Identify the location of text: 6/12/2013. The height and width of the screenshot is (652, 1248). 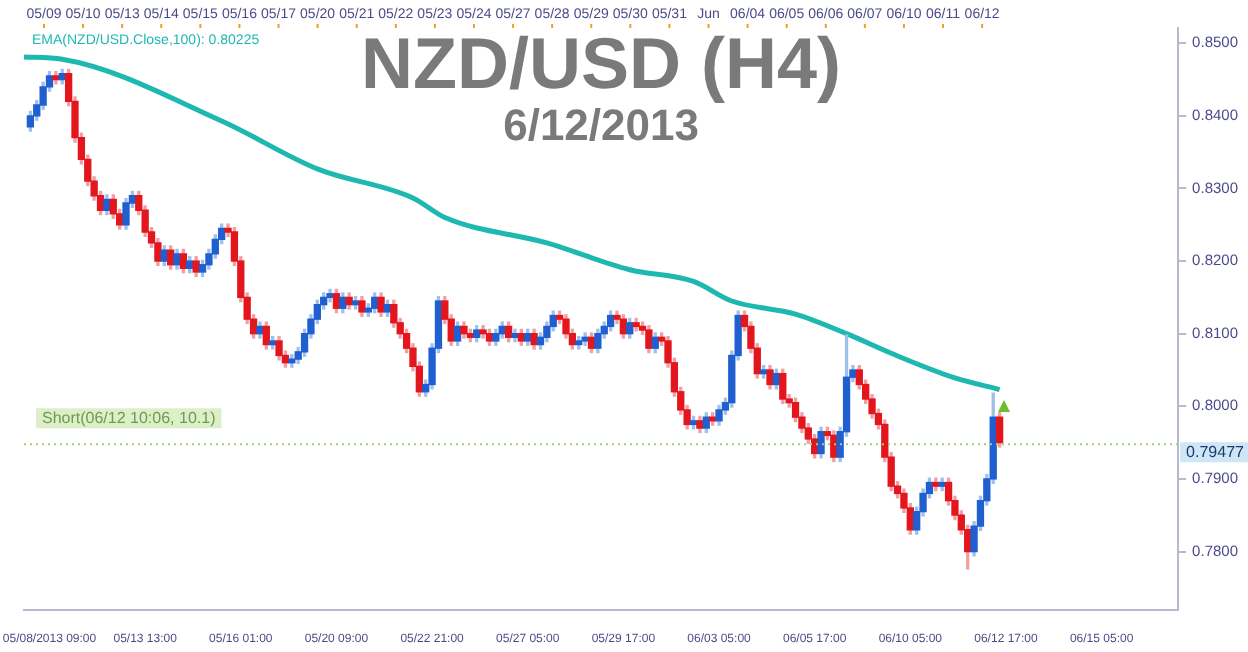
(601, 125).